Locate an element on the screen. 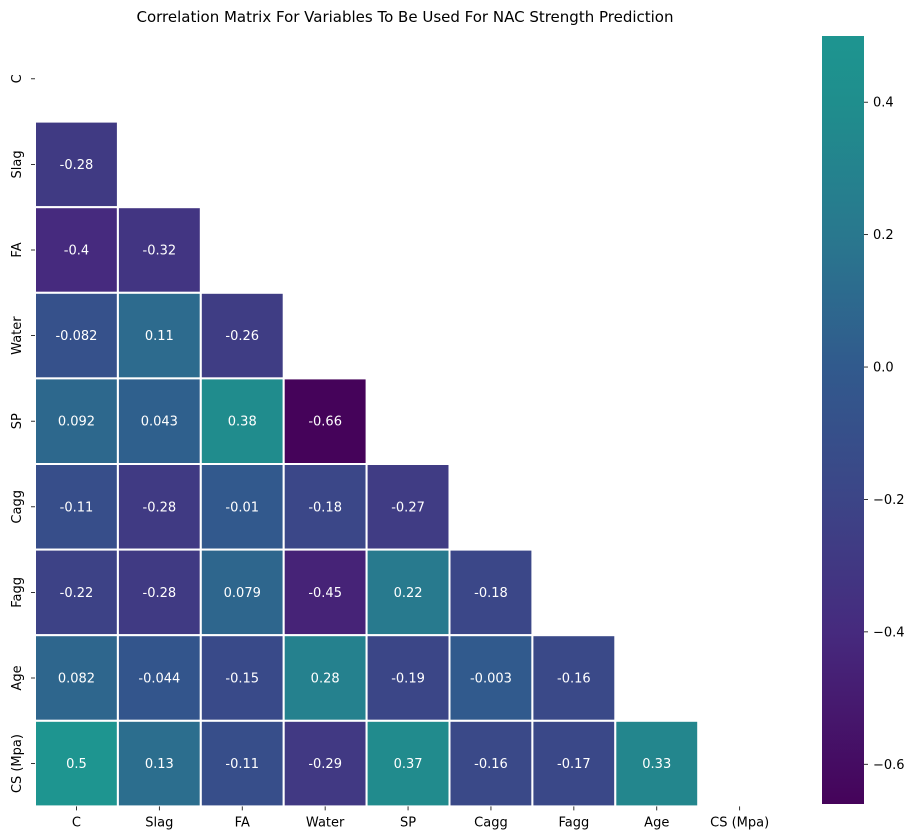 Image resolution: width=916 pixels, height=839 pixels. cell-value-label: 0.11 is located at coordinates (159, 336).